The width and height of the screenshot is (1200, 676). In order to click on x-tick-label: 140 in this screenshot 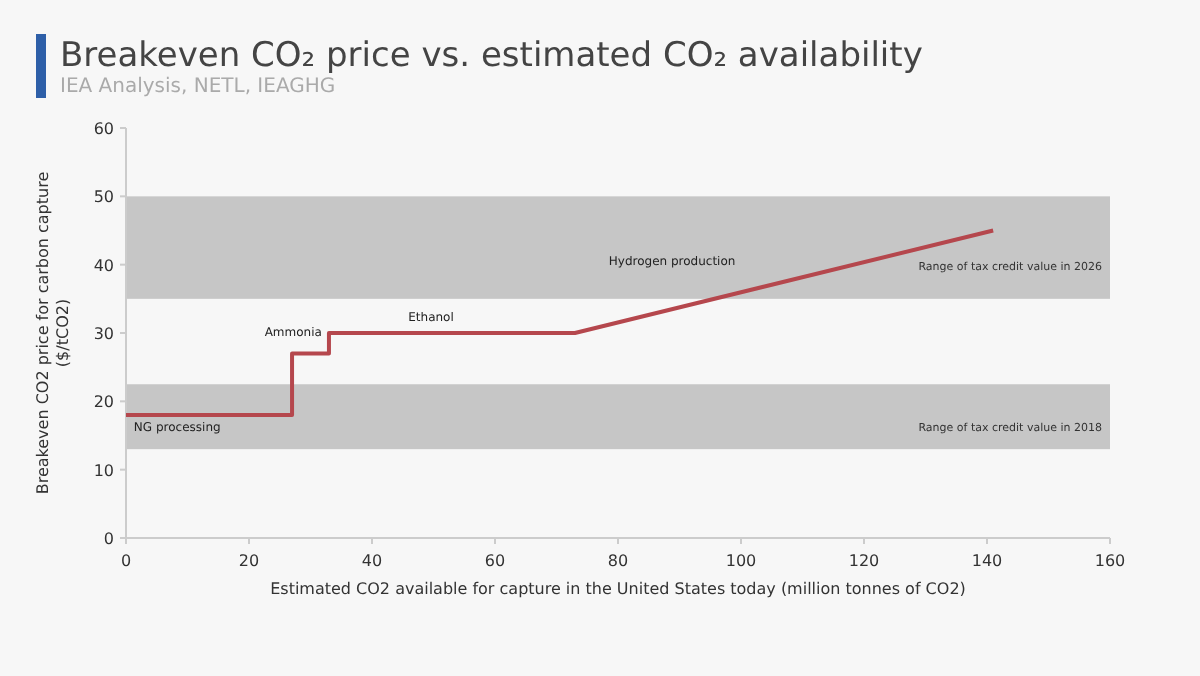, I will do `click(987, 561)`.